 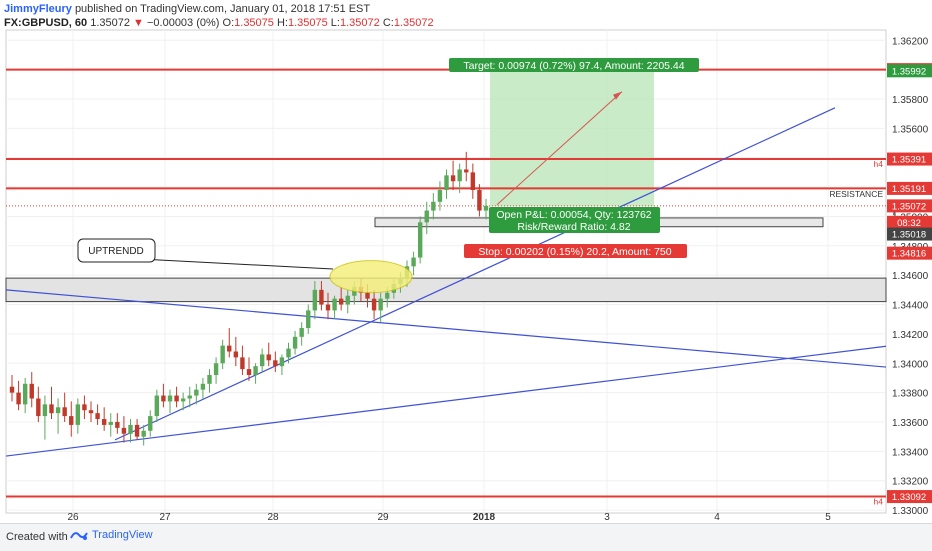 I want to click on open-label: O:, so click(x=228, y=23).